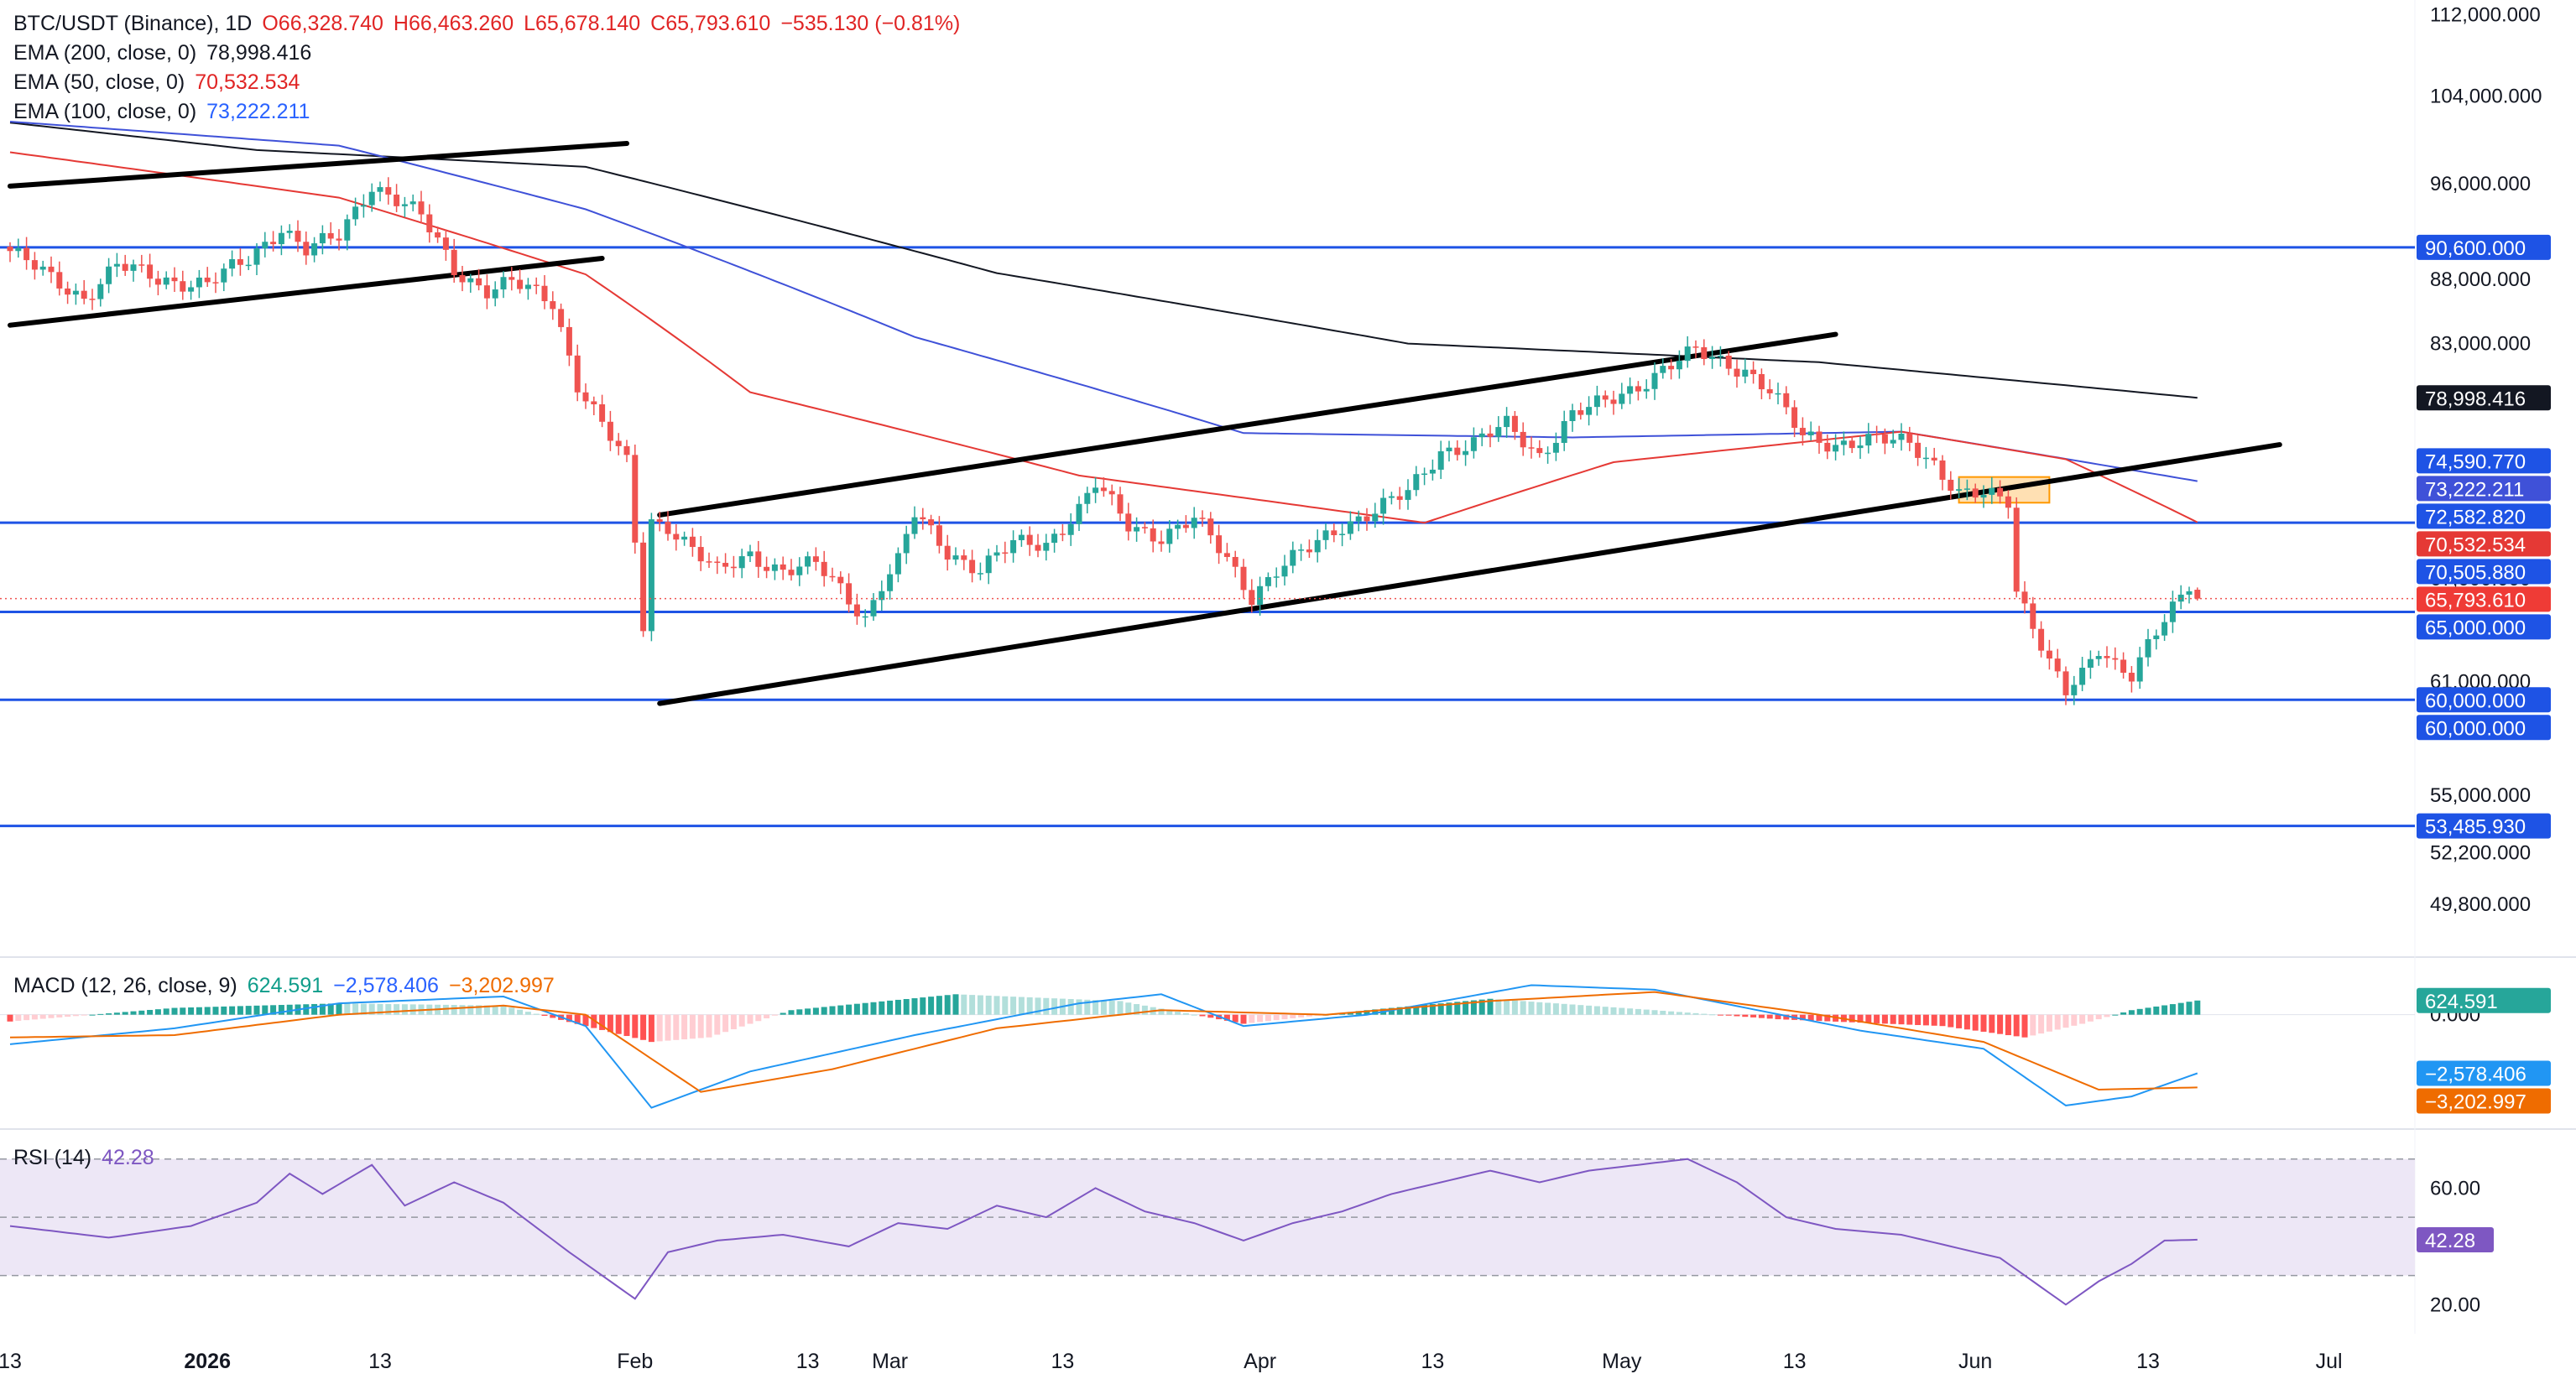 This screenshot has height=1400, width=2576. I want to click on price-badge: 73,222.211, so click(2484, 489).